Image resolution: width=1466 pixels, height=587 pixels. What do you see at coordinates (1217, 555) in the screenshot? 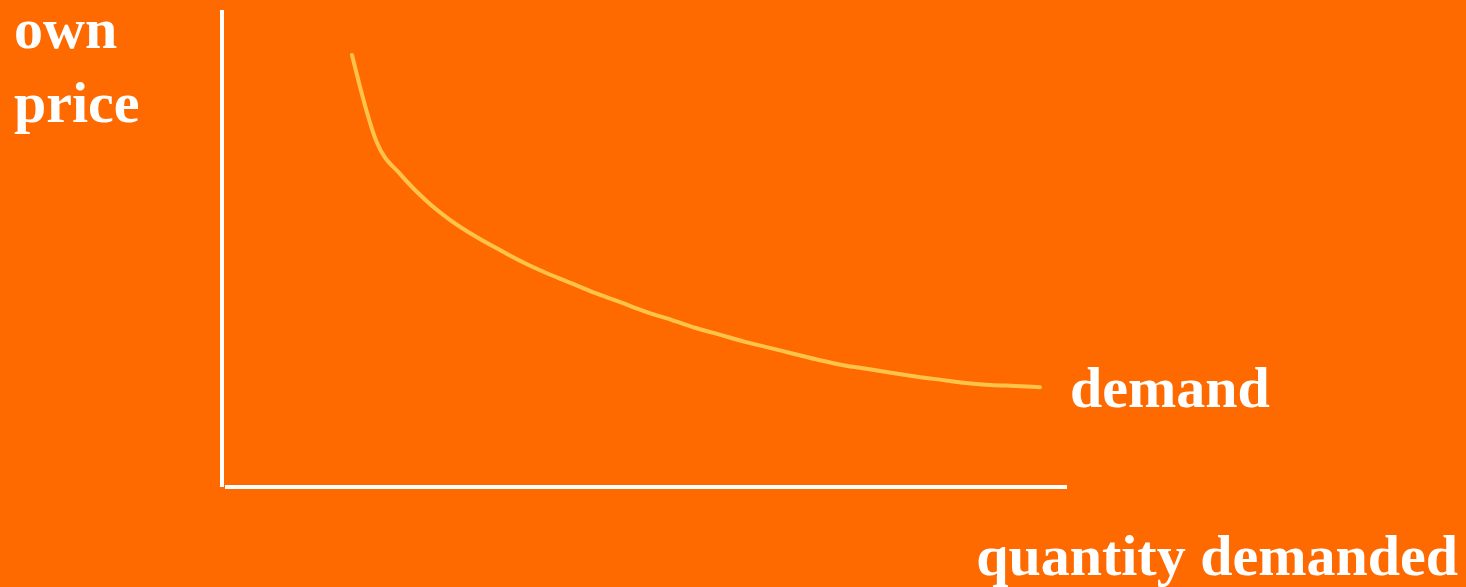
I see `x-axis-title: quantity demanded` at bounding box center [1217, 555].